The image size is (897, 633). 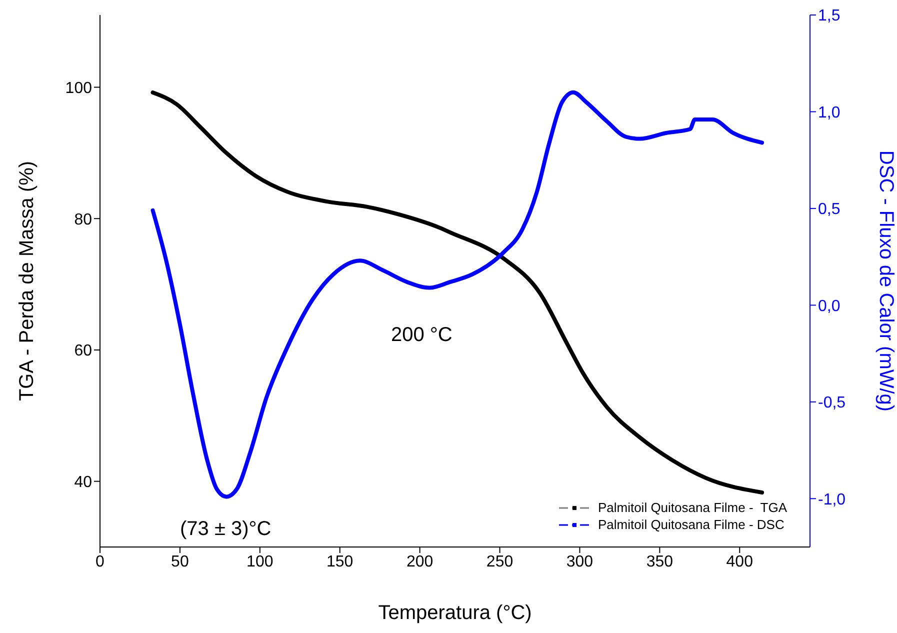 What do you see at coordinates (829, 113) in the screenshot?
I see `y2-tick-label: 1,0` at bounding box center [829, 113].